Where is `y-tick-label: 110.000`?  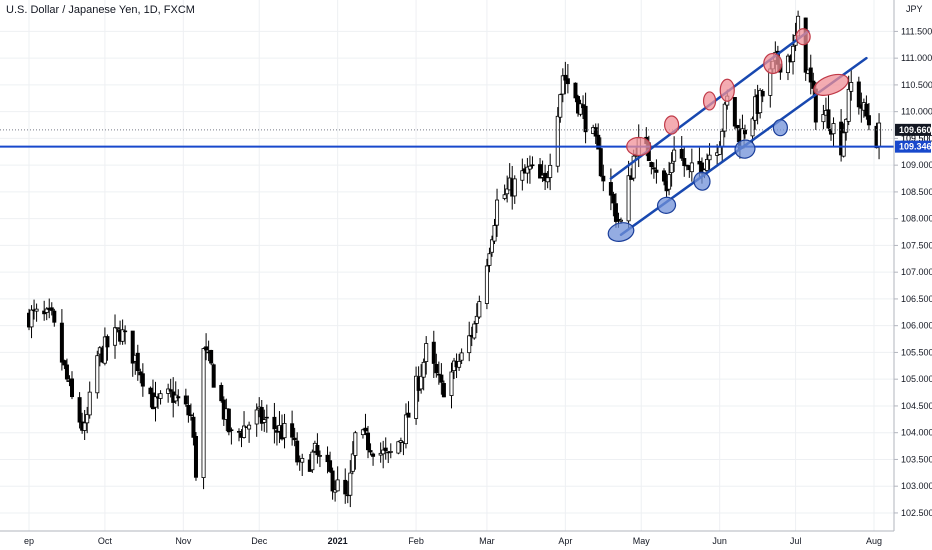
y-tick-label: 110.000 is located at coordinates (916, 112).